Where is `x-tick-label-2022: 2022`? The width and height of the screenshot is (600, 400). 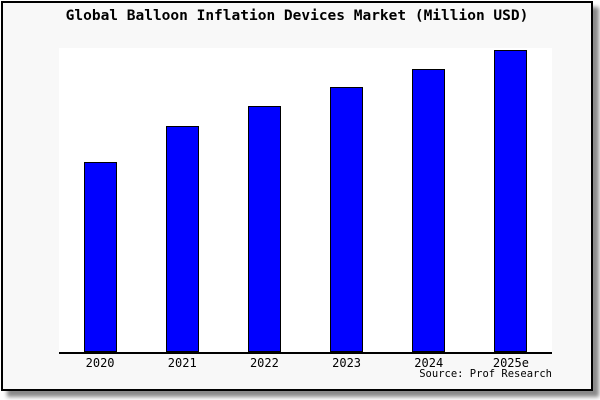
x-tick-label-2022: 2022 is located at coordinates (264, 363).